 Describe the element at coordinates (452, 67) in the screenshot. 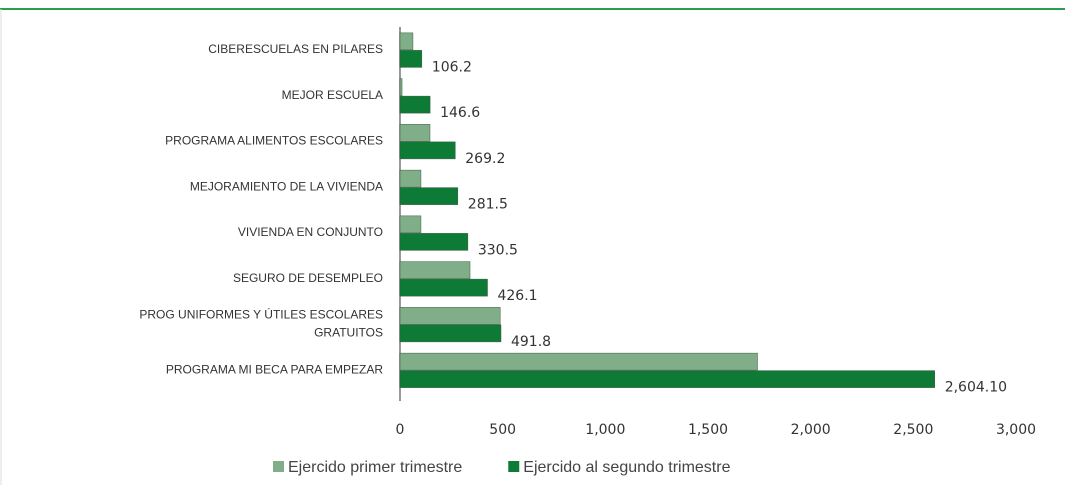

I see `value-label: 106.2` at that location.